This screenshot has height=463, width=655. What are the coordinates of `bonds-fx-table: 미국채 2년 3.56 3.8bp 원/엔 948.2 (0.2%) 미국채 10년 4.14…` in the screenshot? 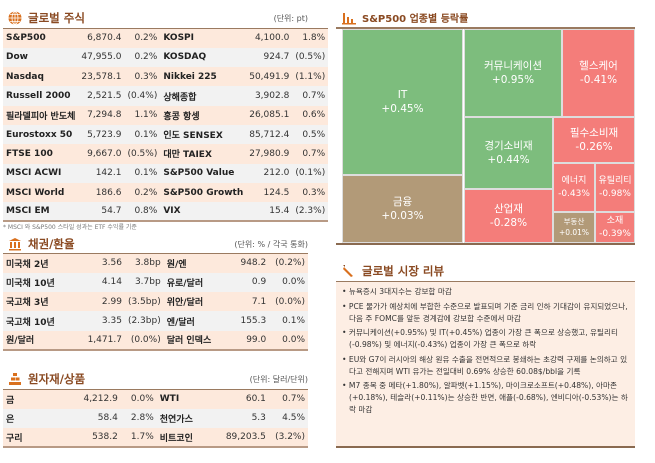 It's located at (155, 302).